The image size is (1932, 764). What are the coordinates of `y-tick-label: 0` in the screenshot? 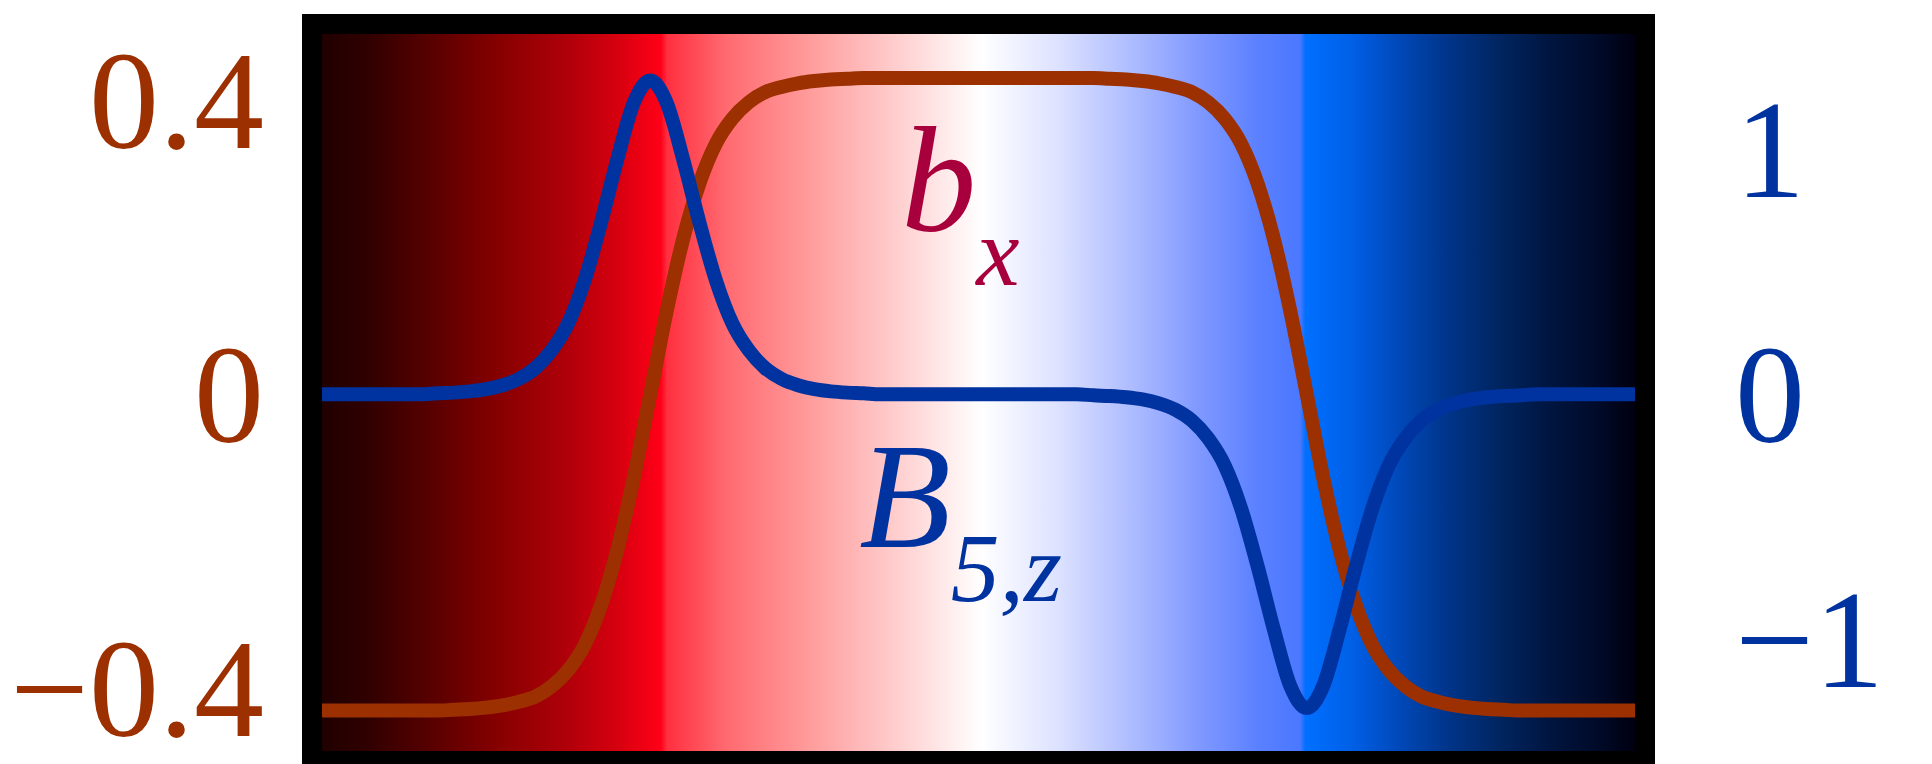 It's located at (229, 394).